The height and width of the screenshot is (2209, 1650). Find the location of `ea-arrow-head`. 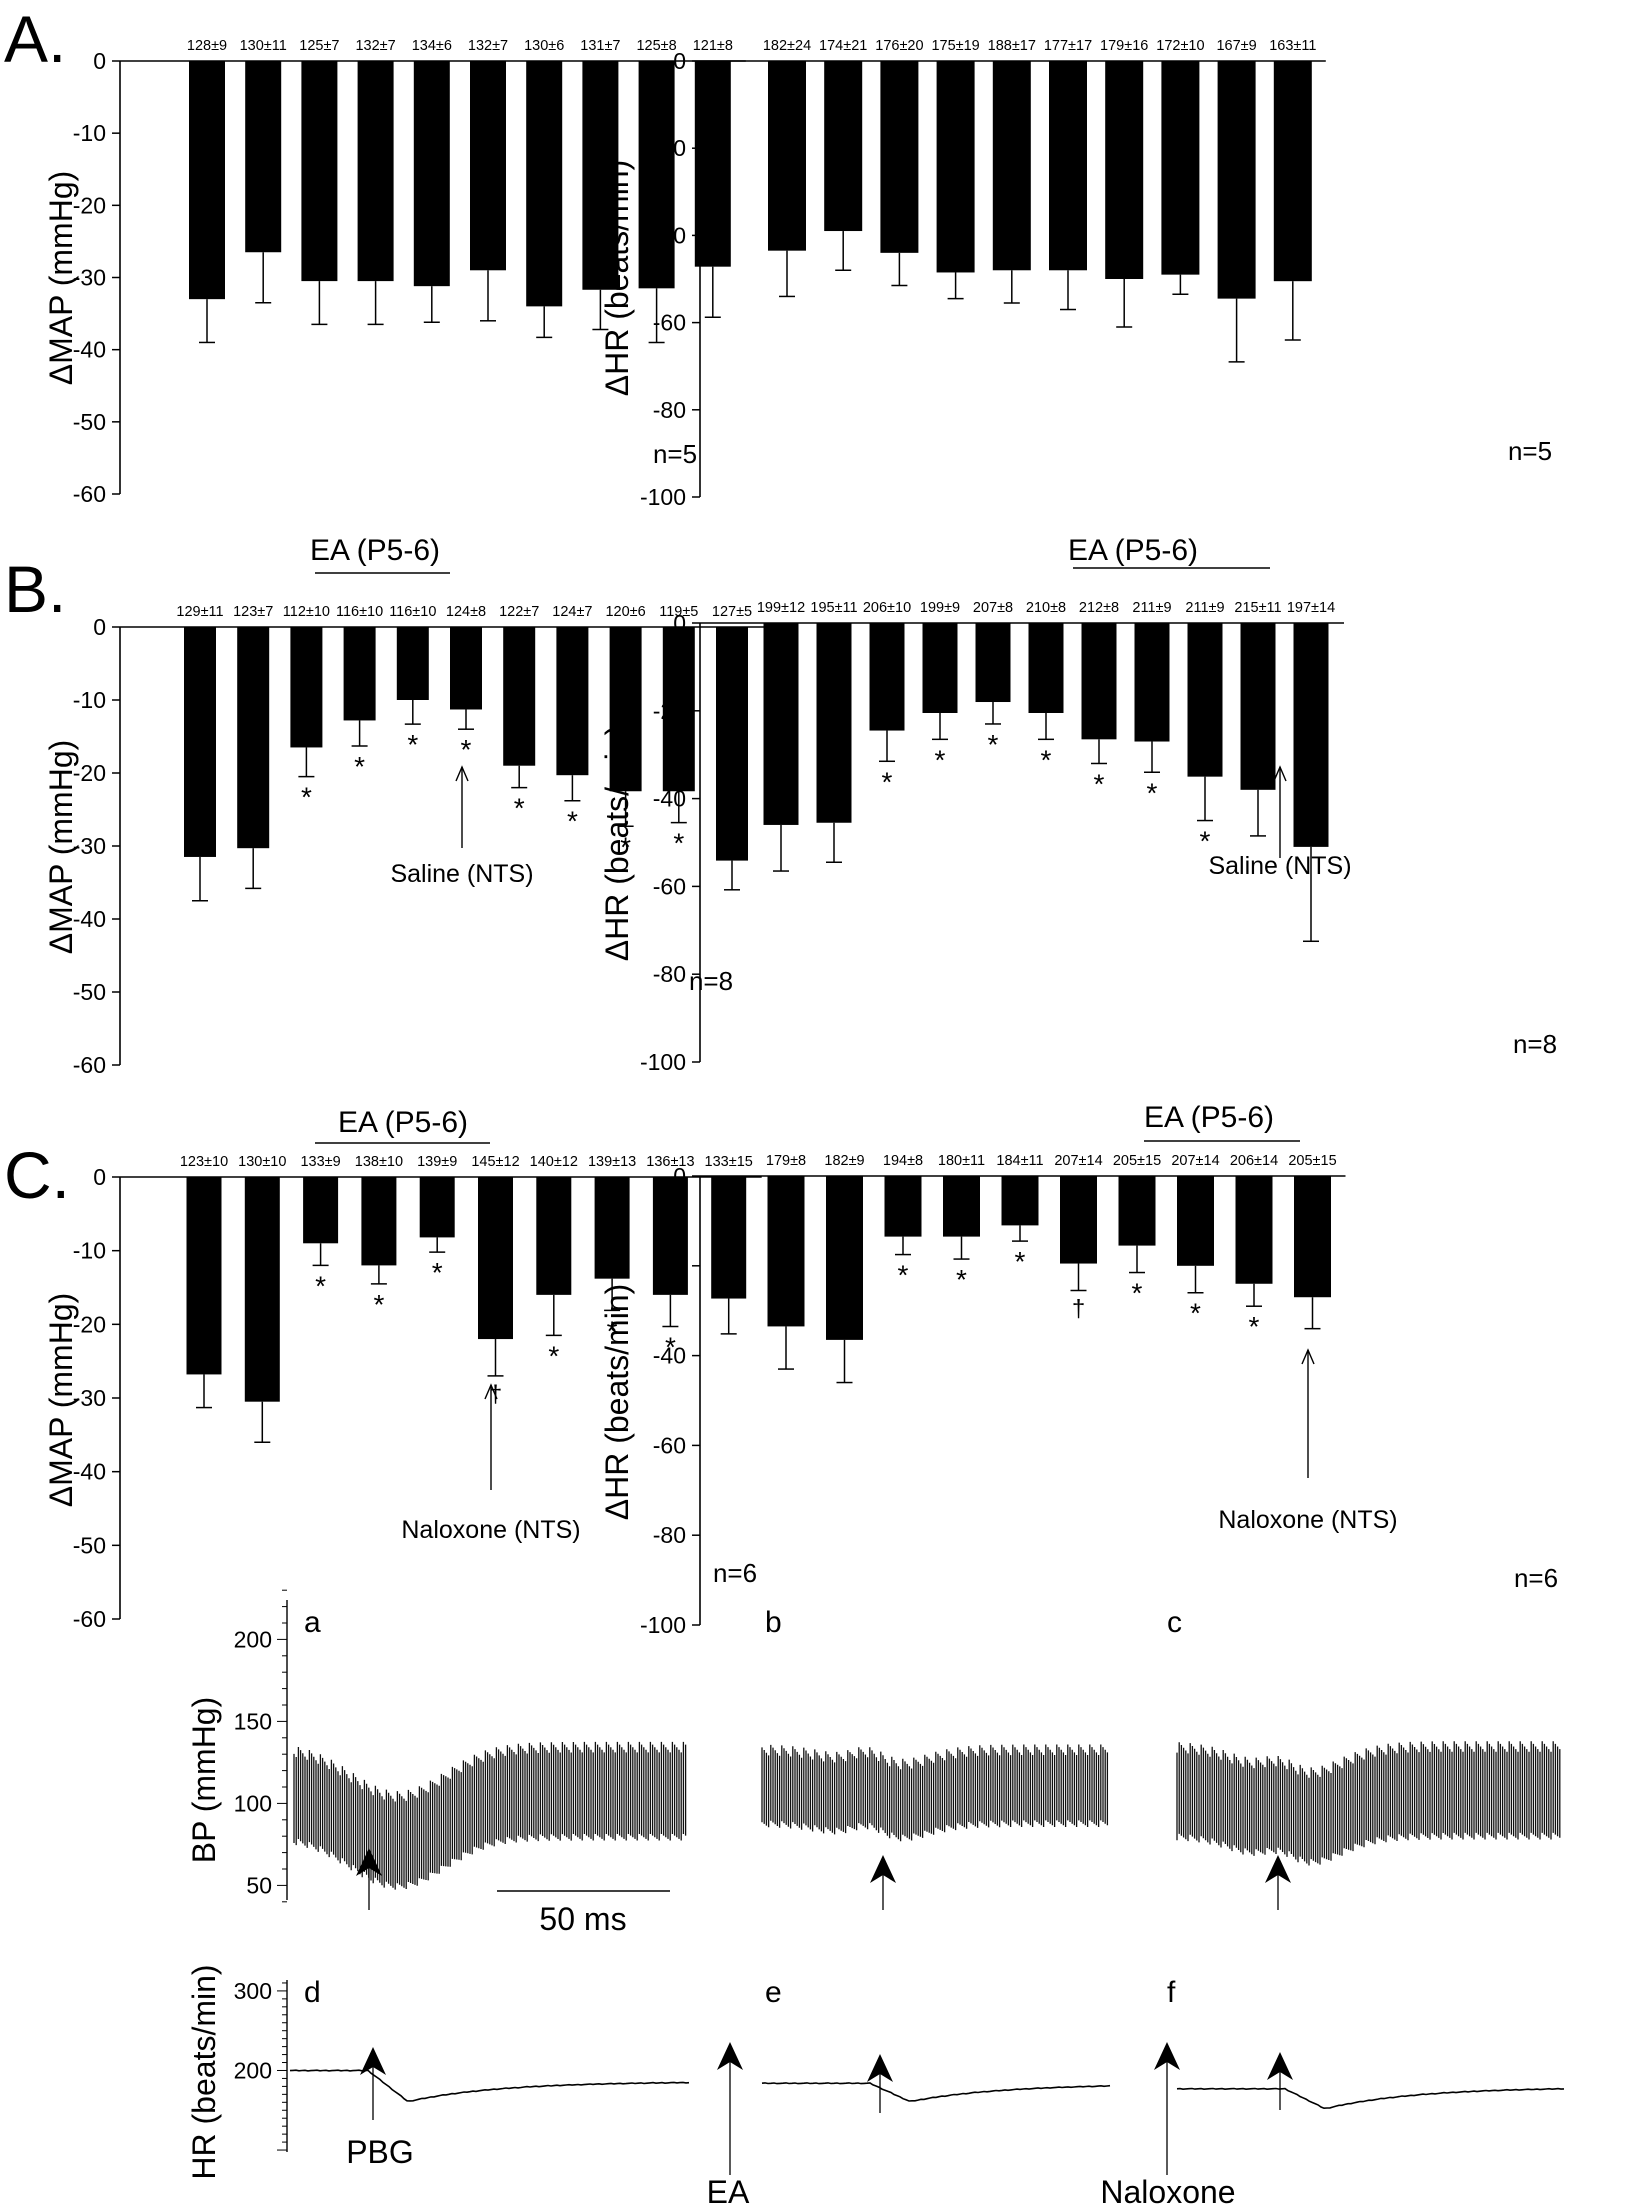

ea-arrow-head is located at coordinates (730, 2056).